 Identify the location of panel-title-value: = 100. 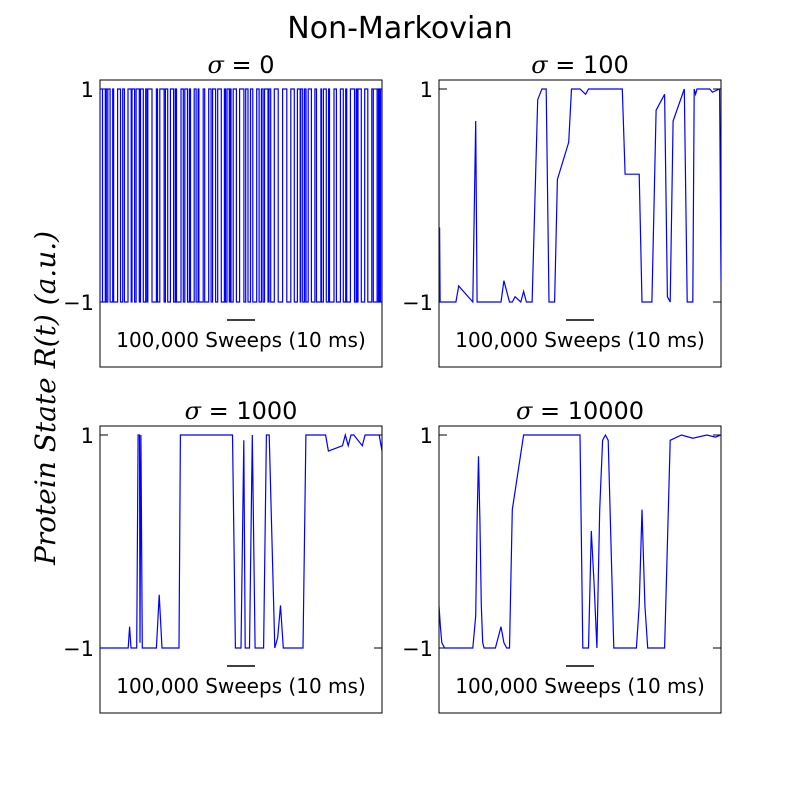
(588, 65).